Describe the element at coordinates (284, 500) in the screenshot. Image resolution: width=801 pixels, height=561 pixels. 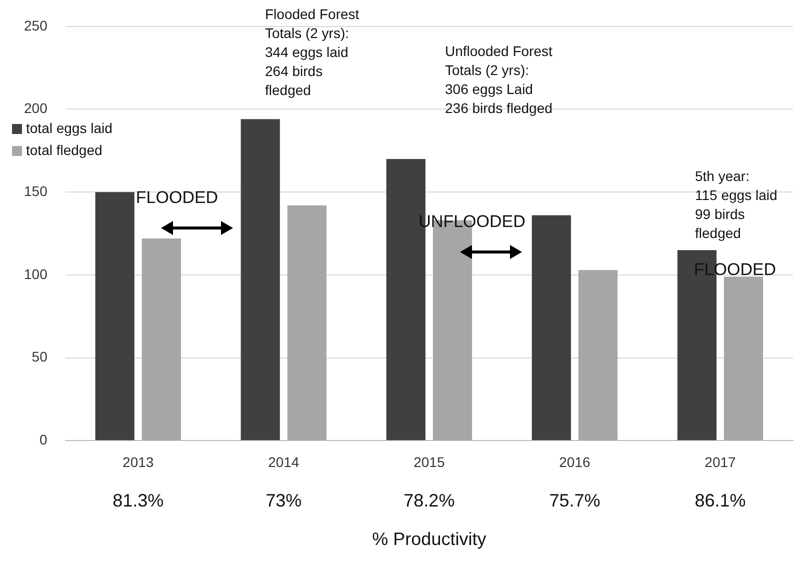
I see `text: 73%` at that location.